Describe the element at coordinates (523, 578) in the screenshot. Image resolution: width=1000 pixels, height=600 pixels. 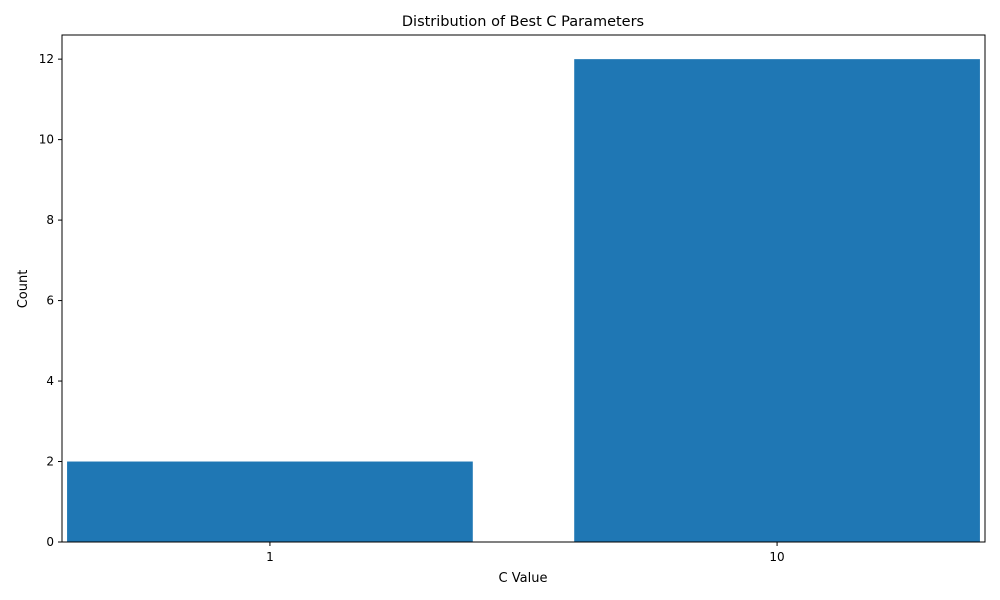
I see `x-axis-title: C Value` at that location.